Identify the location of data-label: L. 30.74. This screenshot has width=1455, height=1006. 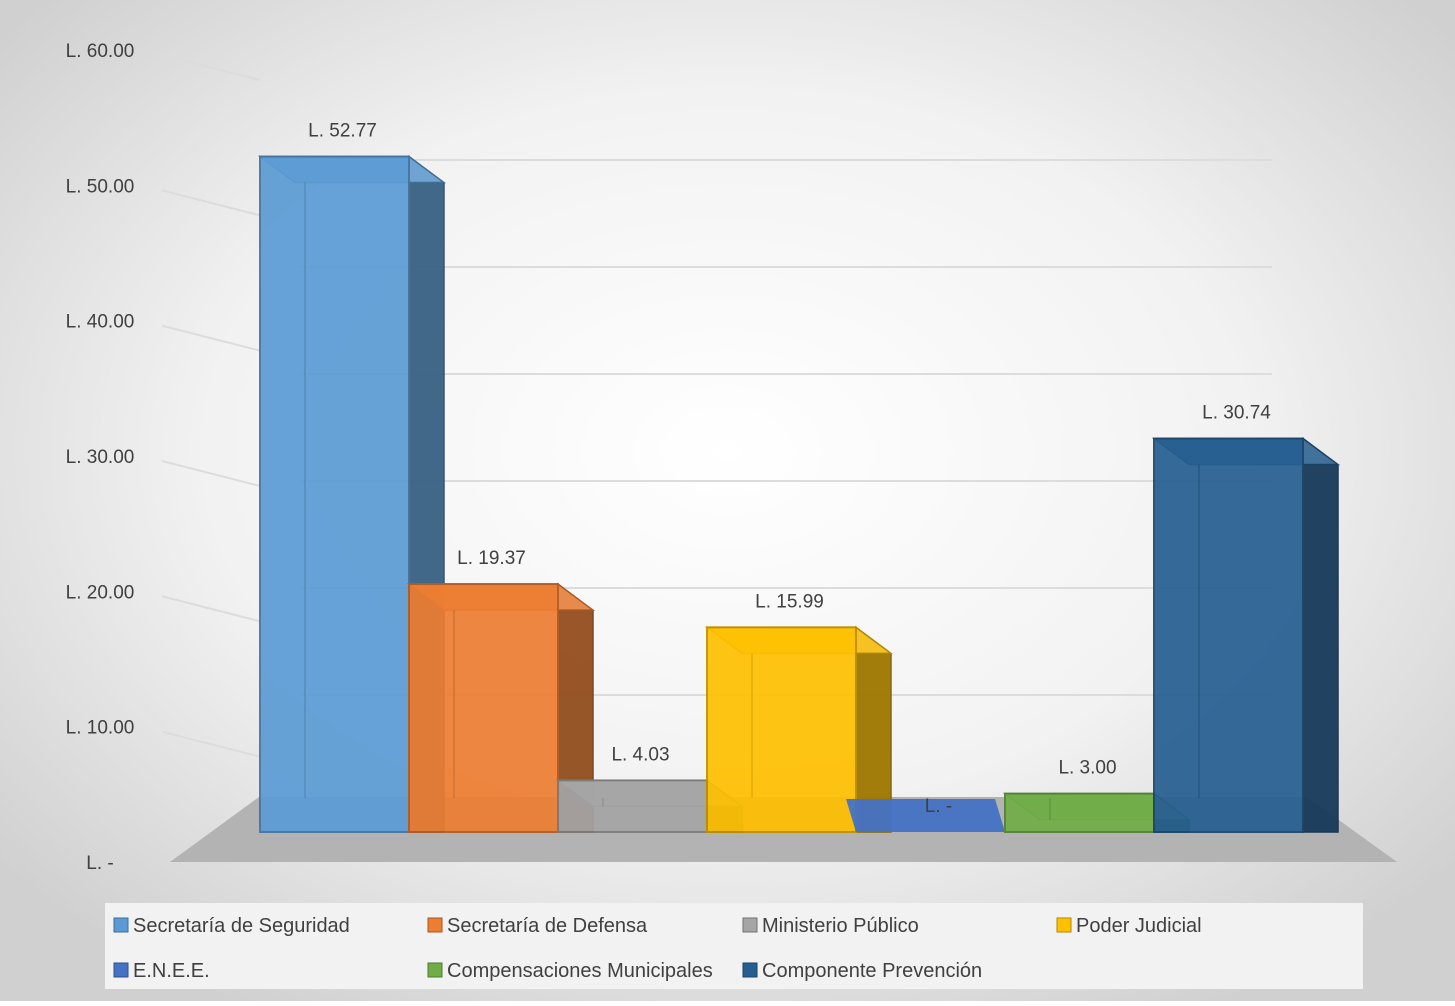
(1236, 413).